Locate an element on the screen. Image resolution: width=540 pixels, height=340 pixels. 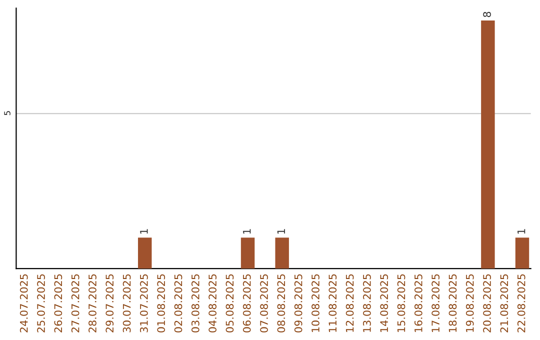
data-label: 8 is located at coordinates (487, 15).